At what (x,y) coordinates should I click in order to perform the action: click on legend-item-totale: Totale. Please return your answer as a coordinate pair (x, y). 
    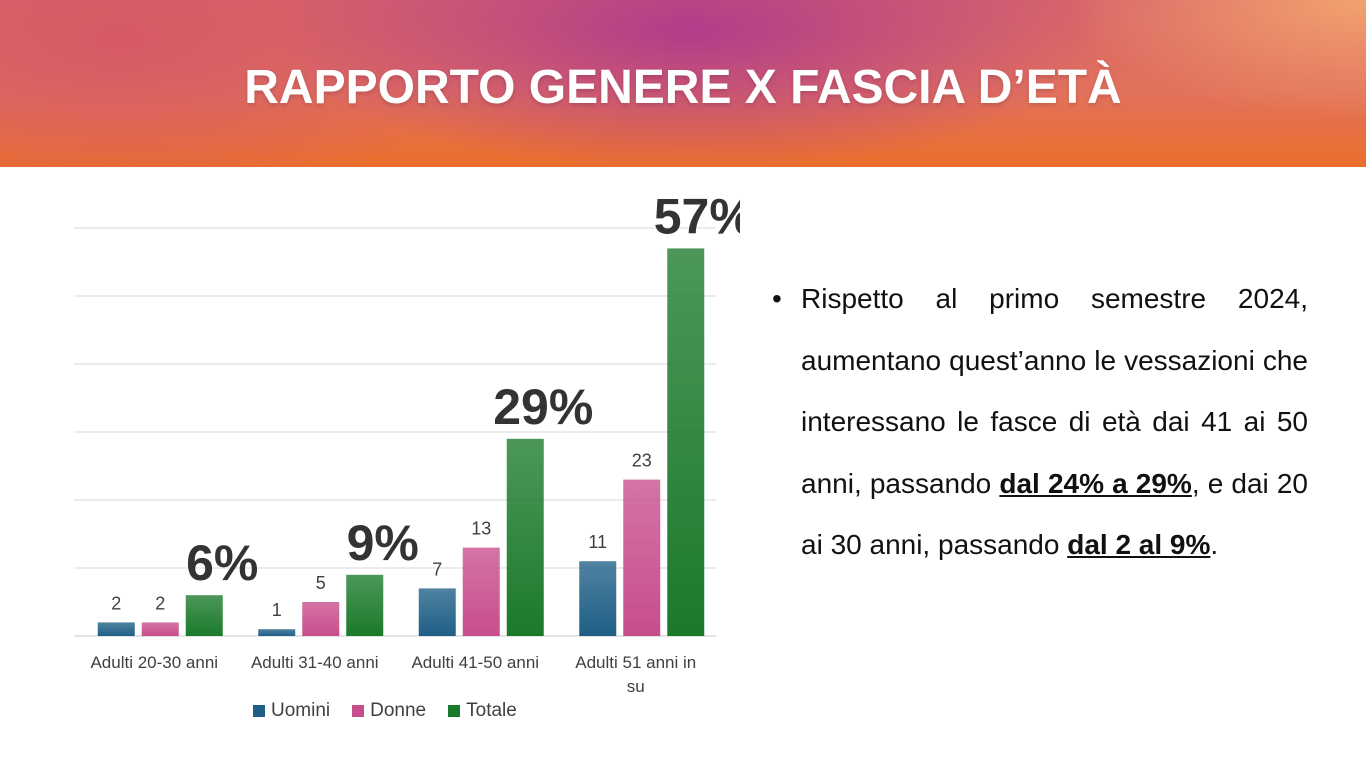
    Looking at the image, I should click on (482, 711).